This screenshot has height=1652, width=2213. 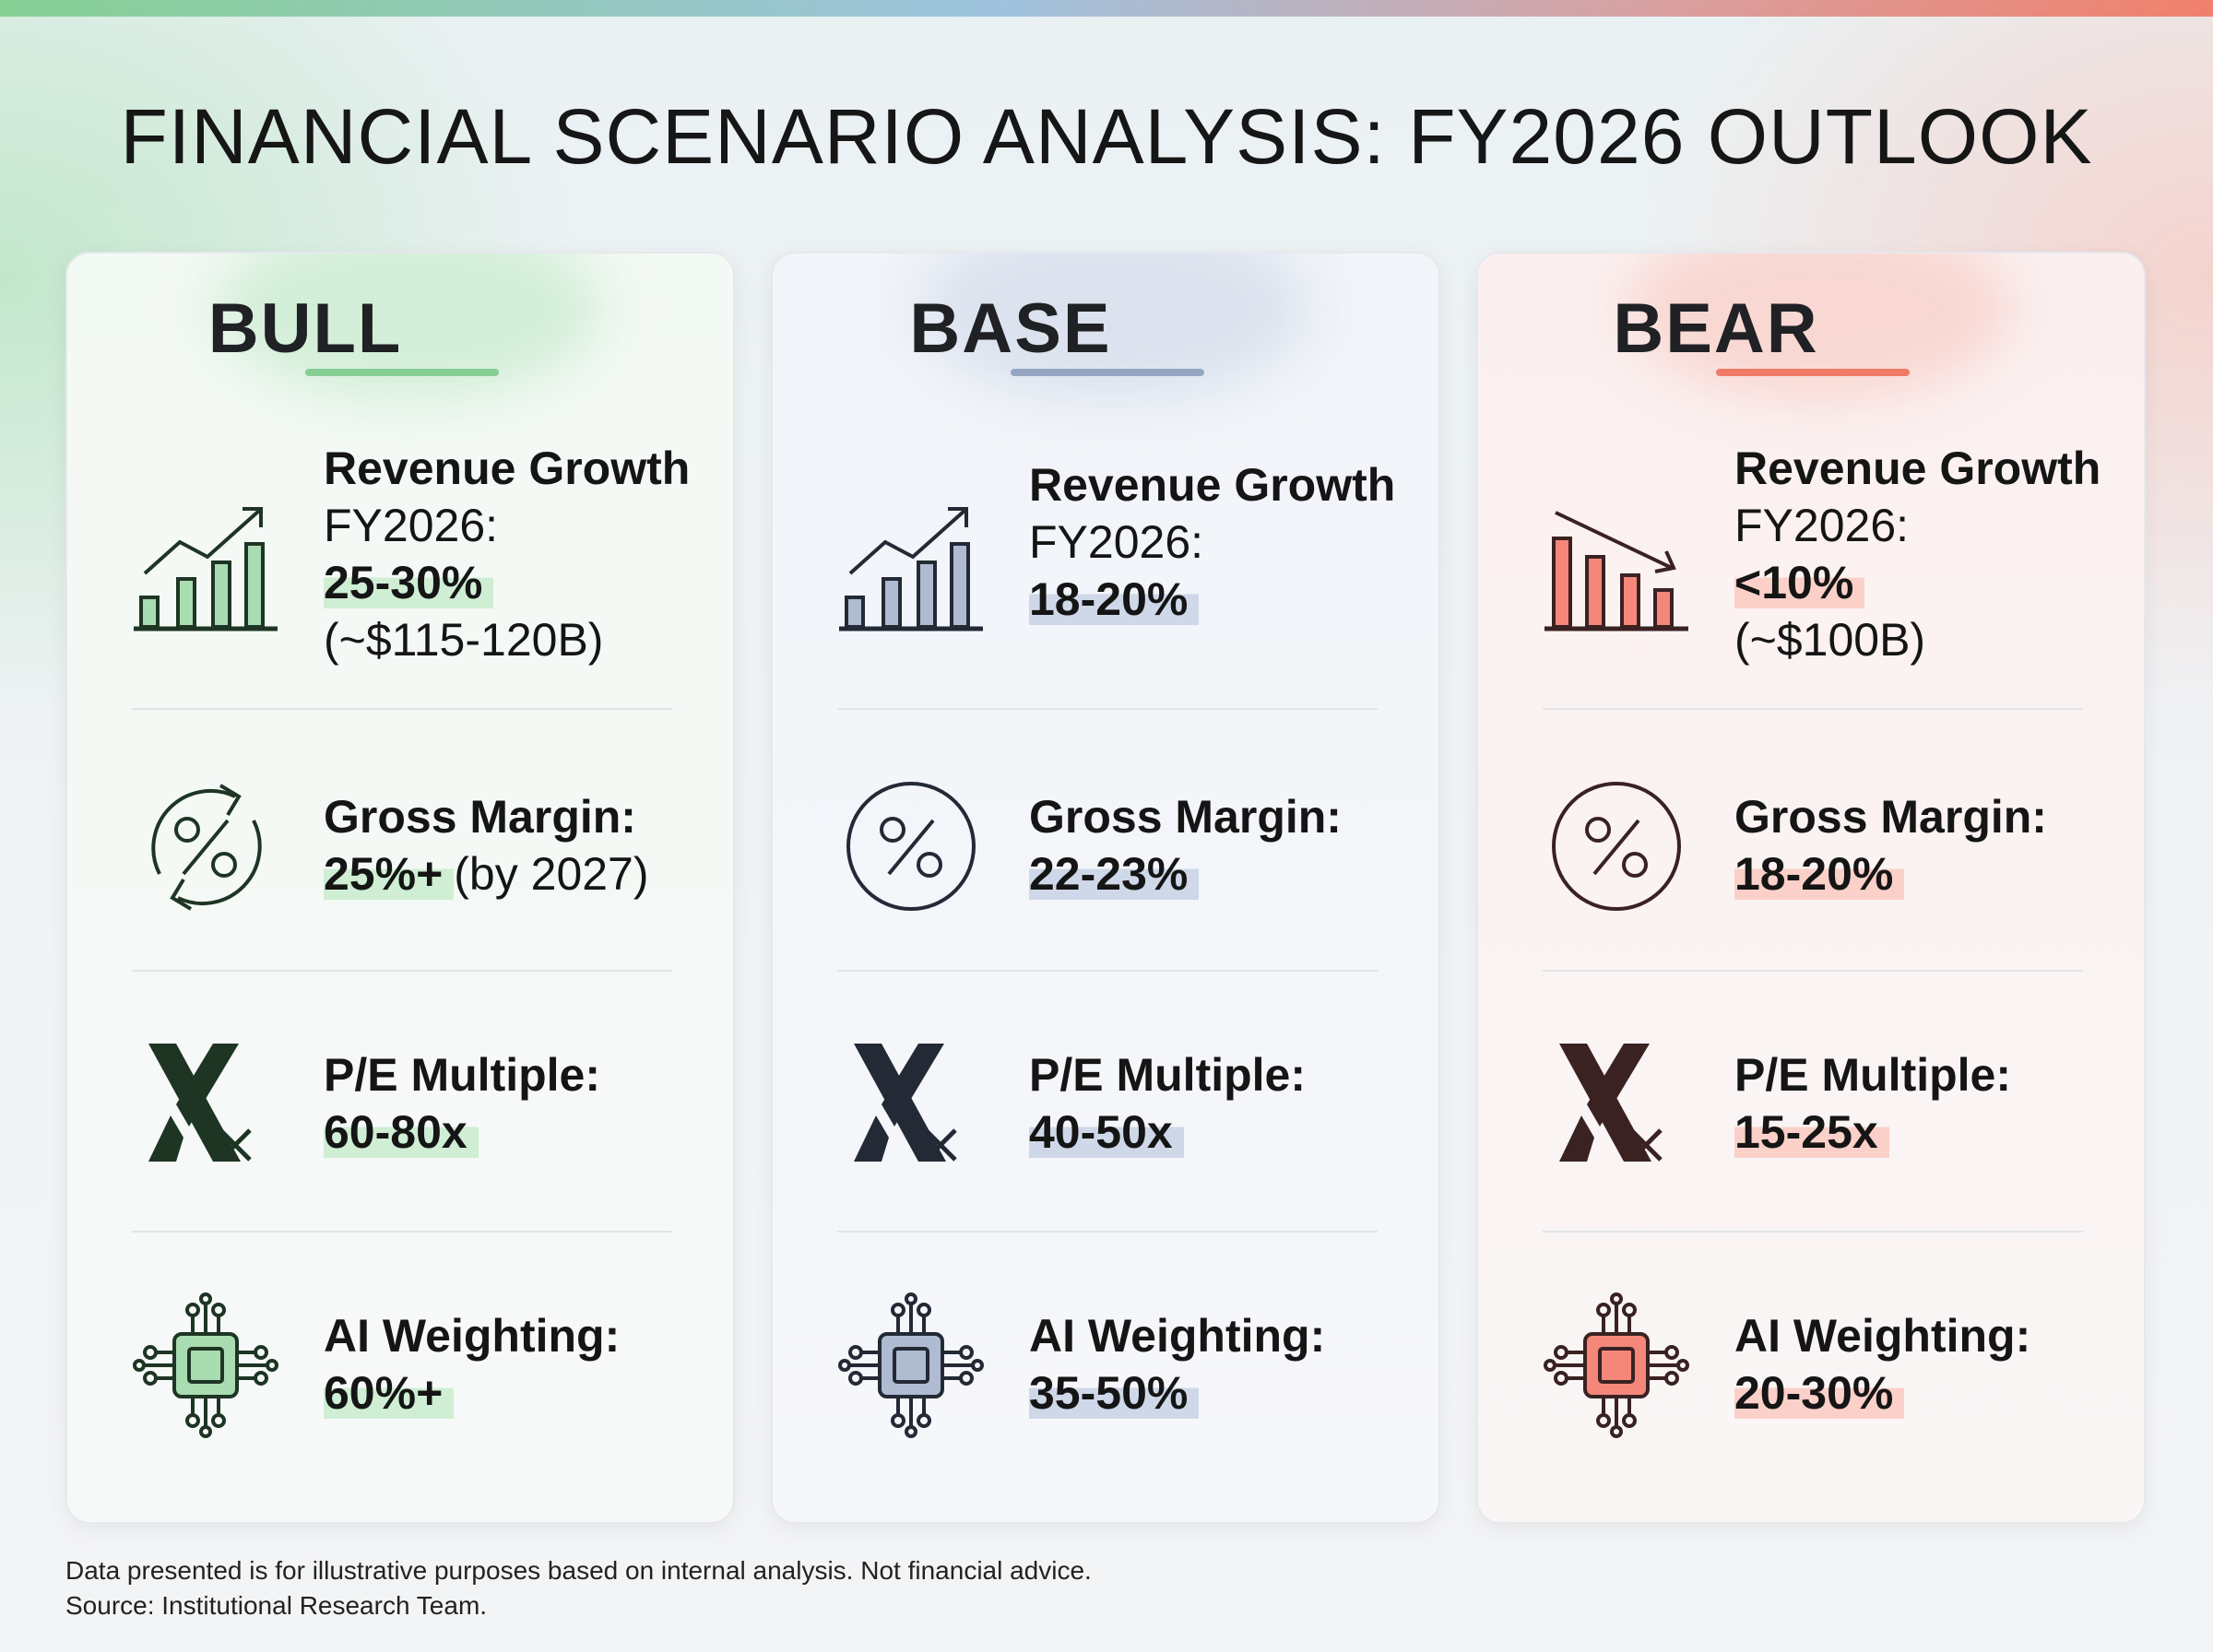 I want to click on ai-text: AI Weighting: 20-30%, so click(x=1882, y=1364).